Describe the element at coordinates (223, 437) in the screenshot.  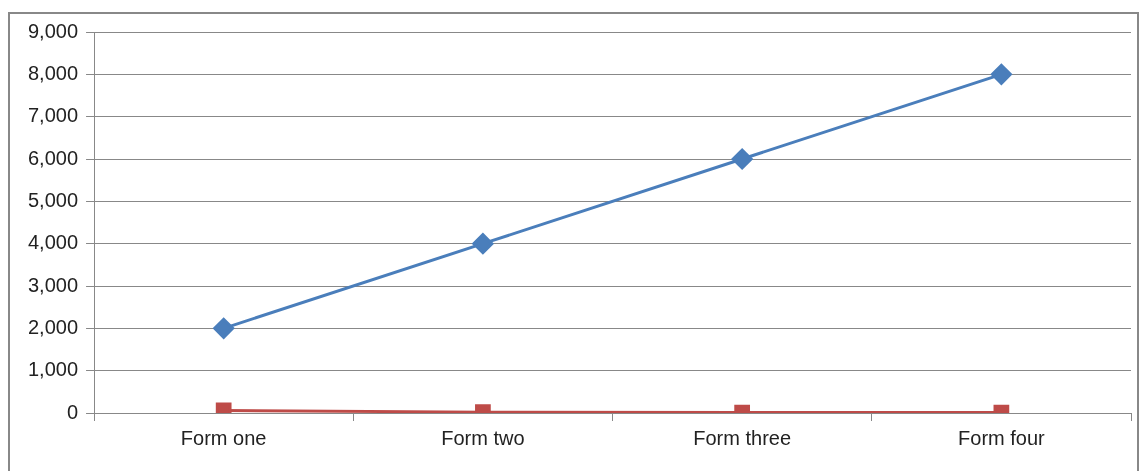
I see `x-tick-label: Form one` at that location.